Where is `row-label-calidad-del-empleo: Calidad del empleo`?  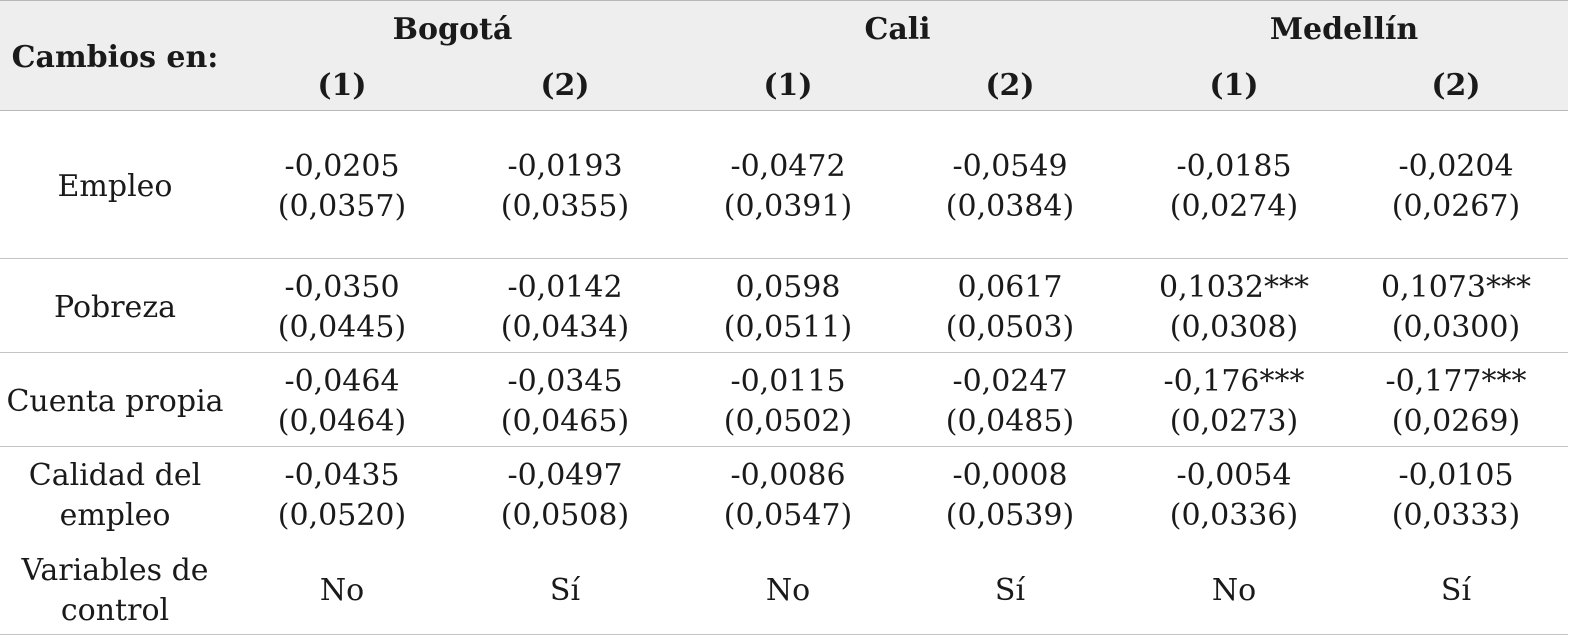 row-label-calidad-del-empleo: Calidad del empleo is located at coordinates (115, 496).